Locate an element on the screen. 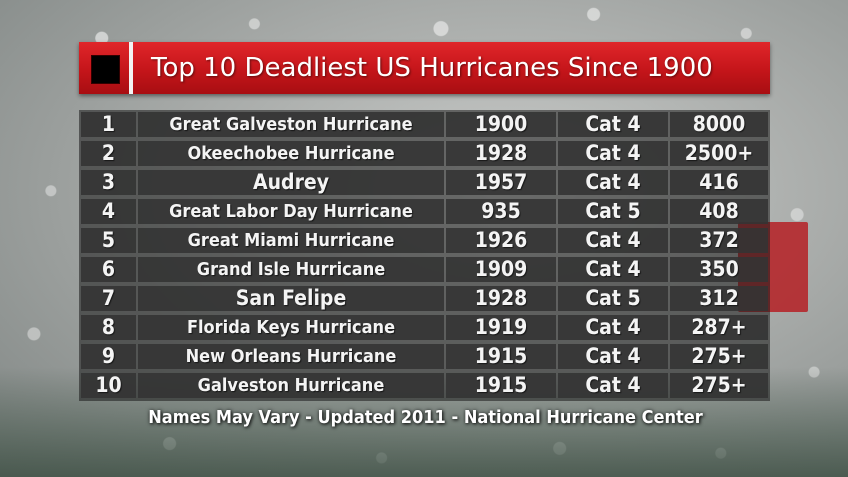  name-cell: Florida Keys Hurricane is located at coordinates (291, 327).